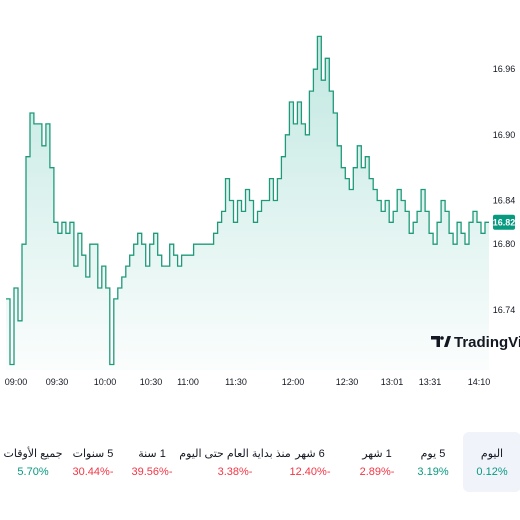  Describe the element at coordinates (105, 382) in the screenshot. I see `x-tick-label: 10:00` at that location.